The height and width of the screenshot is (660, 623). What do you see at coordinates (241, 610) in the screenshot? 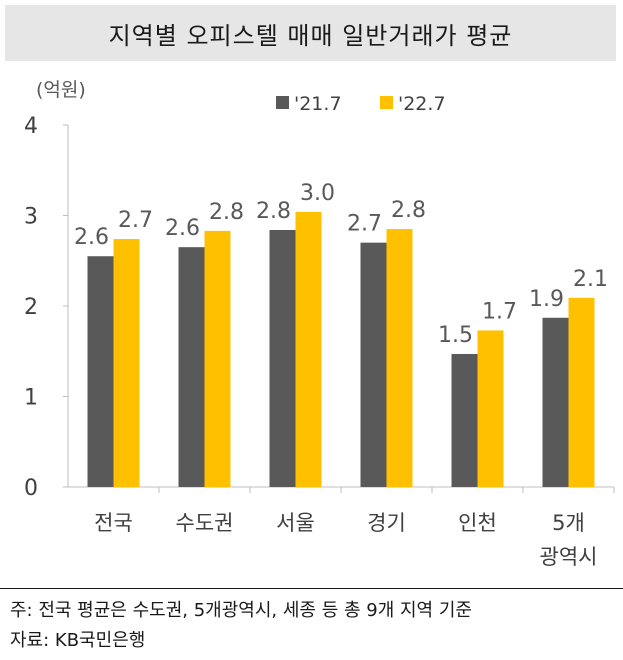
I see `footnote: 주: 전국 평균은 수도권, 5개광역시, 세종 등 총 9개 지역 기준` at bounding box center [241, 610].